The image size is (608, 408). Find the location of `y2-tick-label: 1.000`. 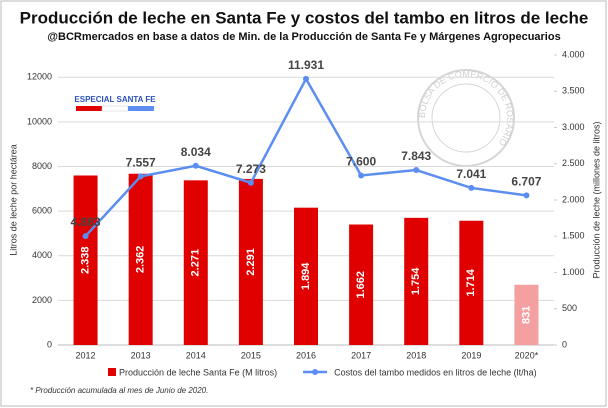

y2-tick-label: 1.000 is located at coordinates (573, 272).